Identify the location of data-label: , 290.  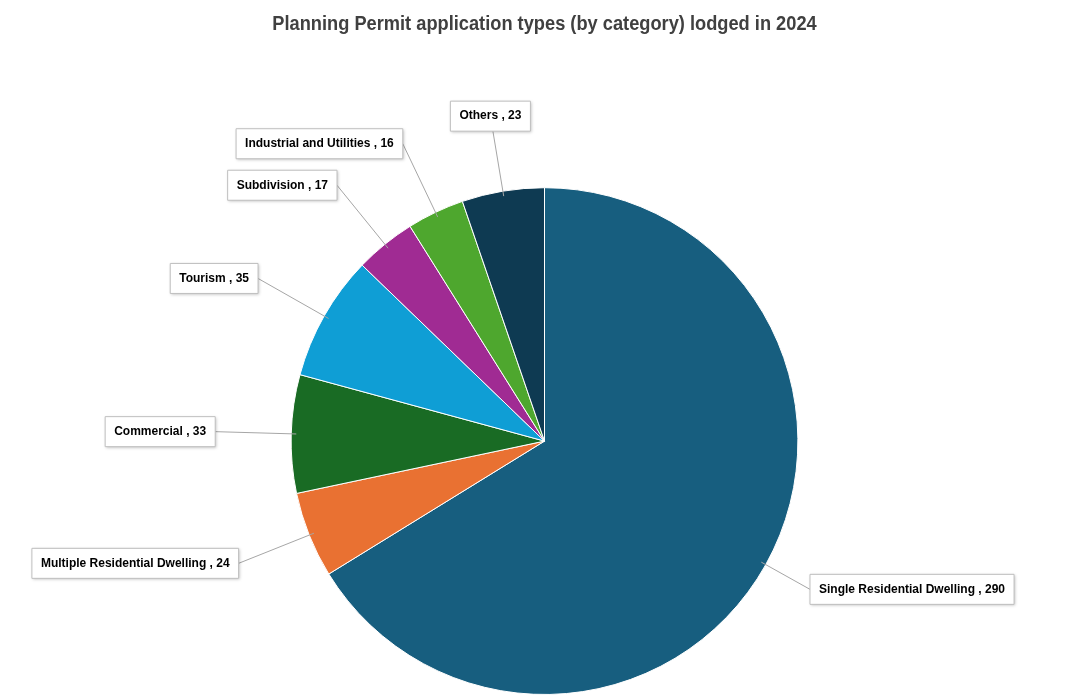
(992, 588).